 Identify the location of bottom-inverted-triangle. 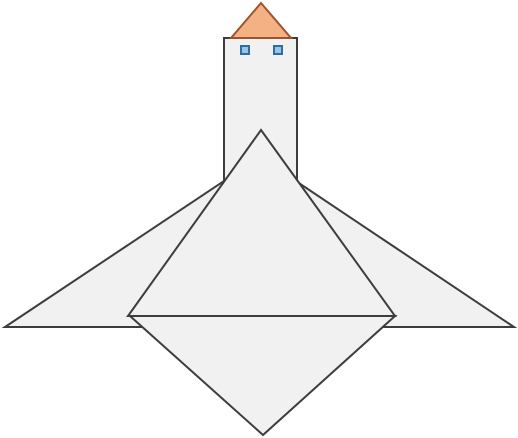
(262, 376).